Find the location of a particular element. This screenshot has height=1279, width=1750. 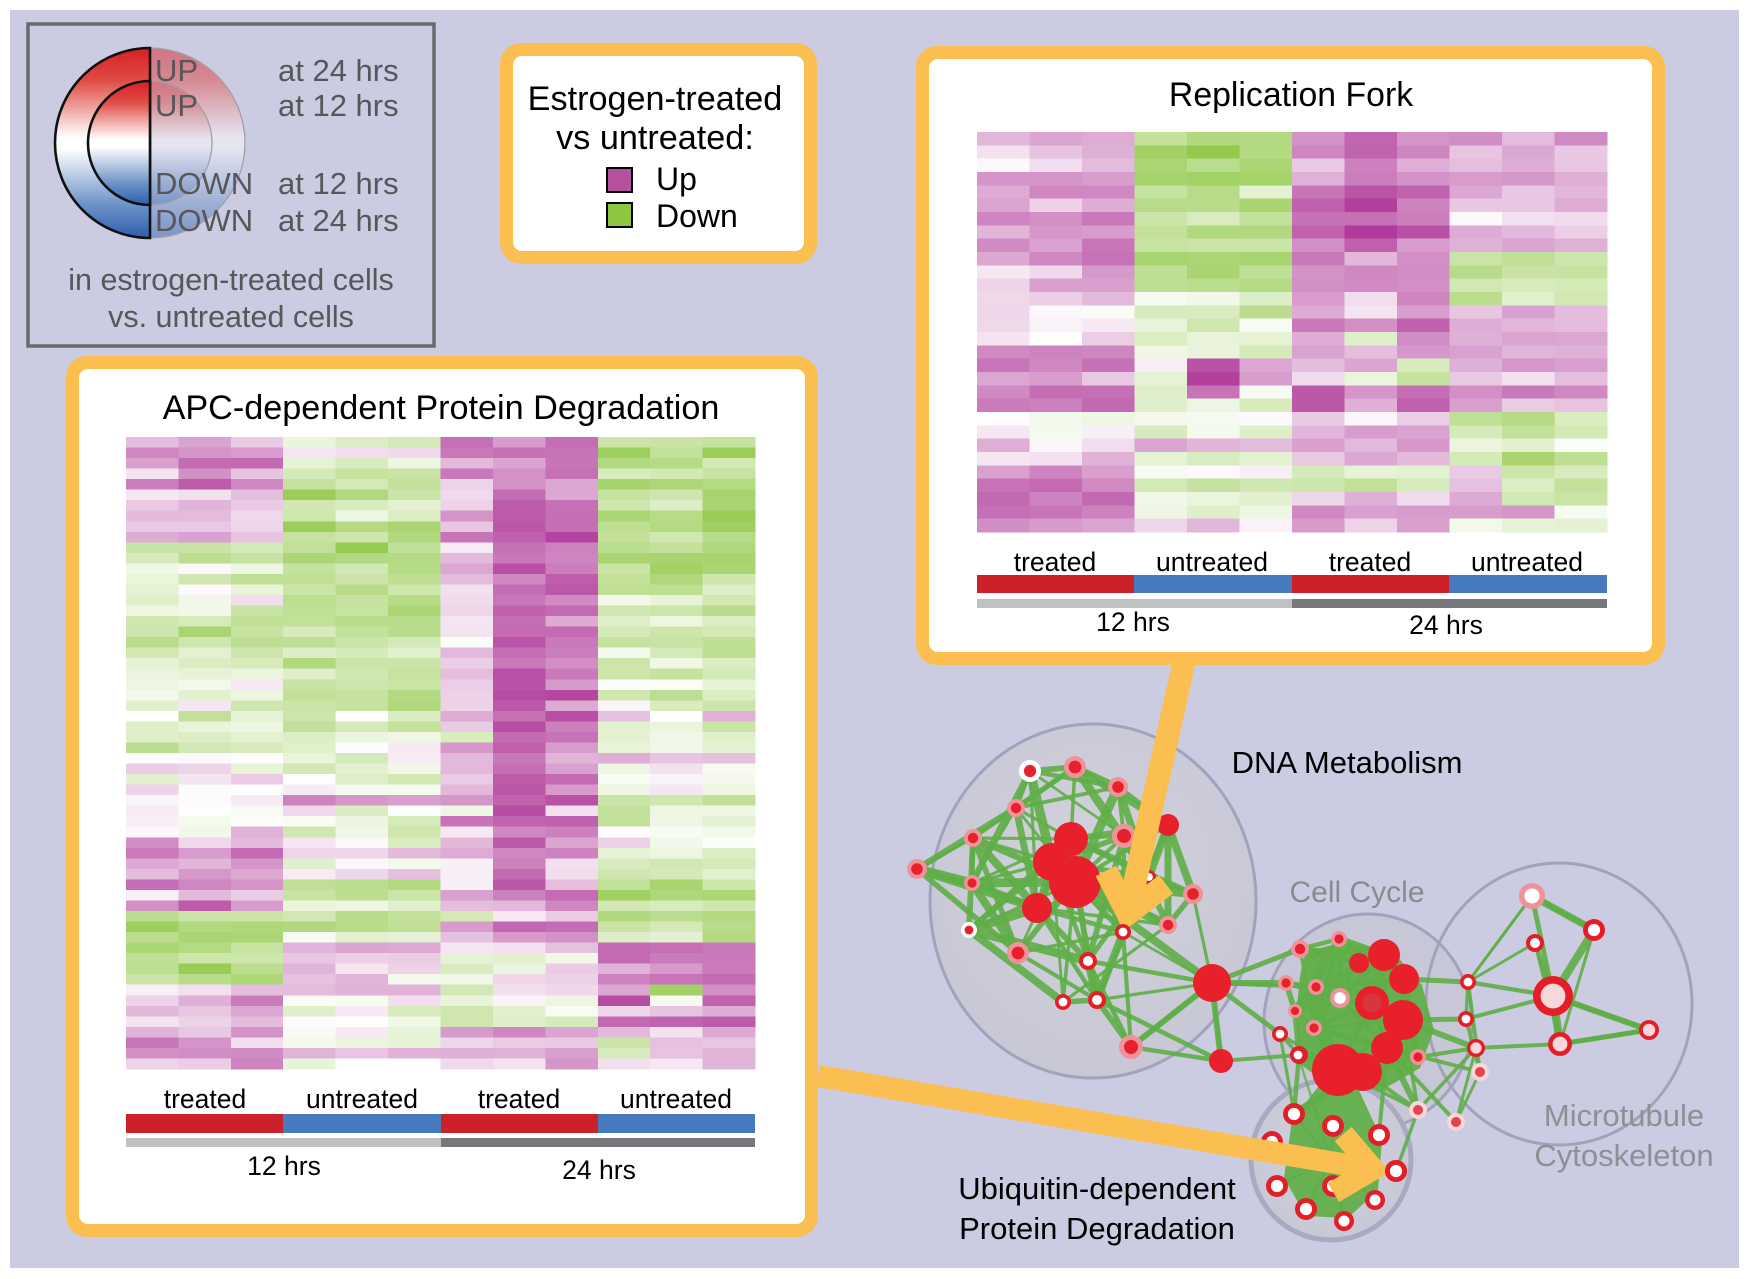

svg-text: DNA Metabolism is located at coordinates (1347, 762).